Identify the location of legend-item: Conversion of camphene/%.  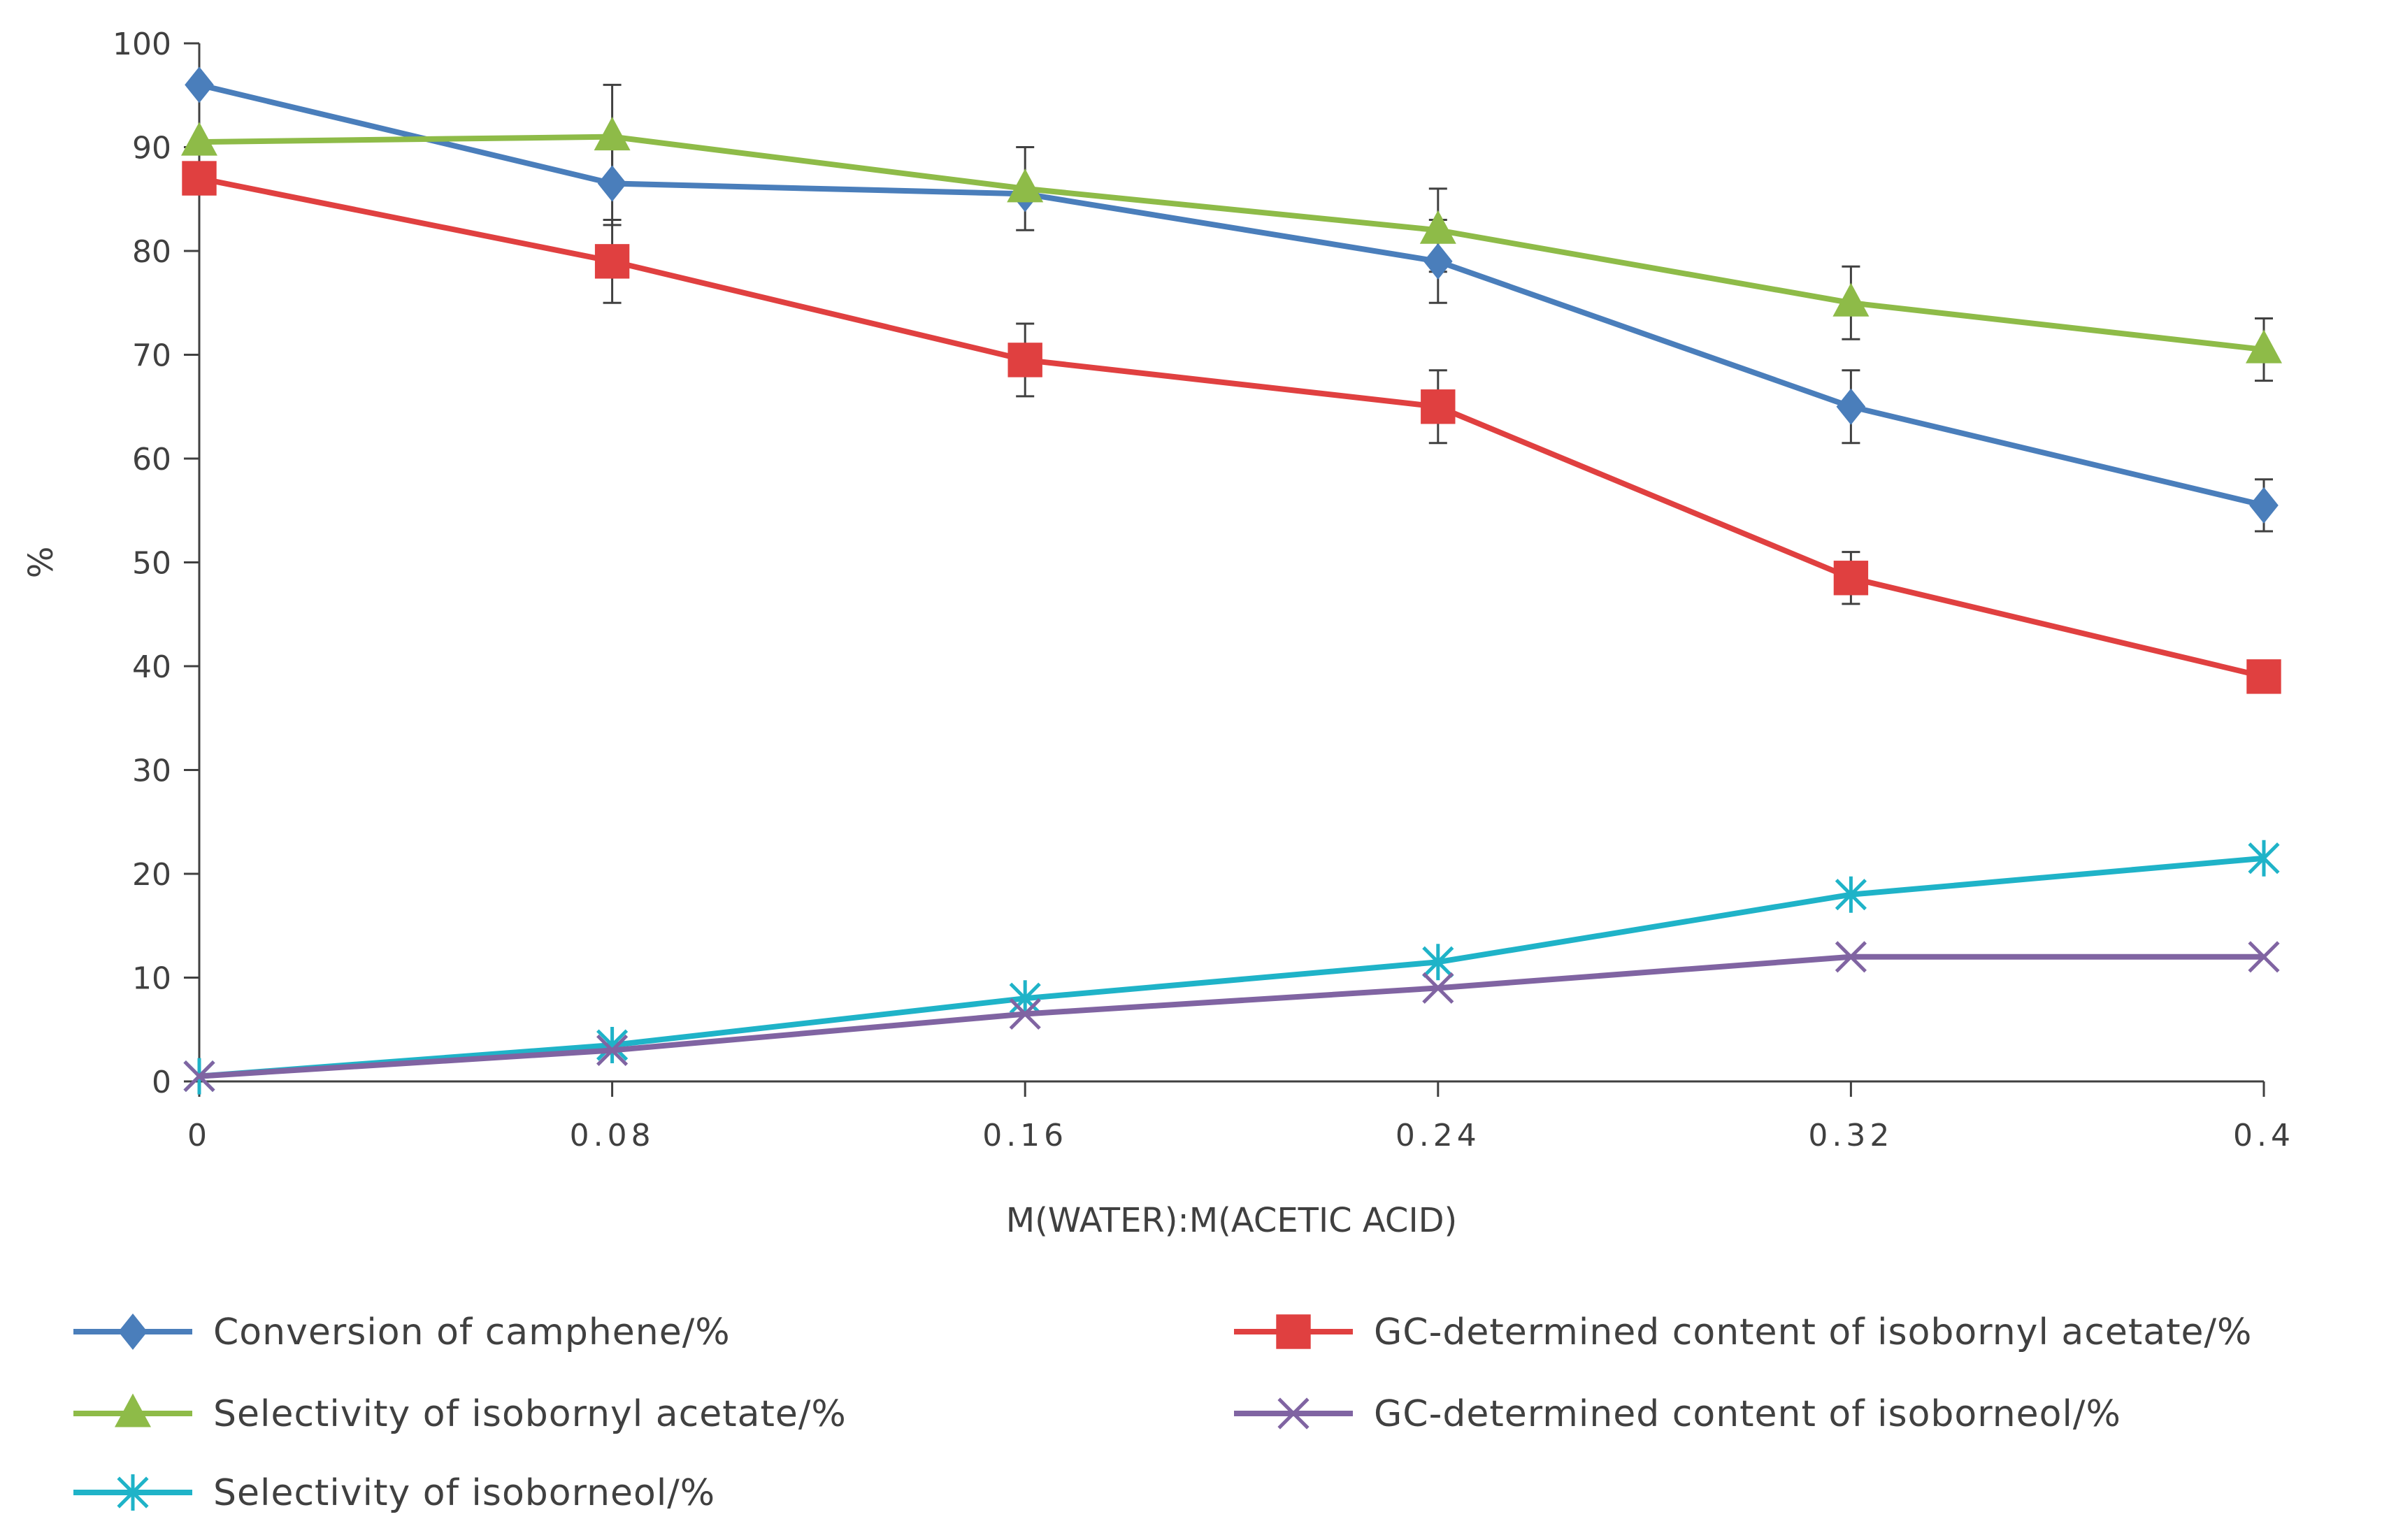
(402, 1332).